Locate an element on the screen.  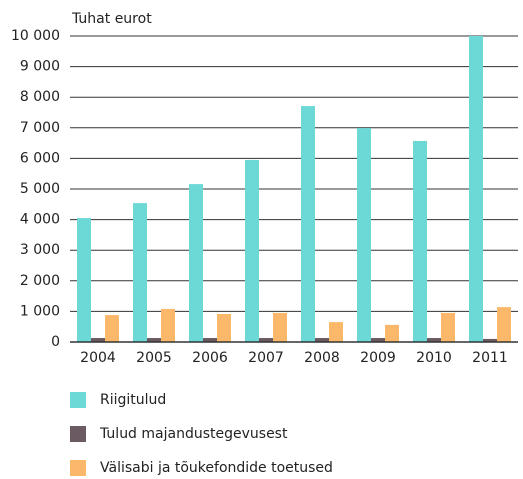
y-axis-label: Tuhat eurot is located at coordinates (111, 19).